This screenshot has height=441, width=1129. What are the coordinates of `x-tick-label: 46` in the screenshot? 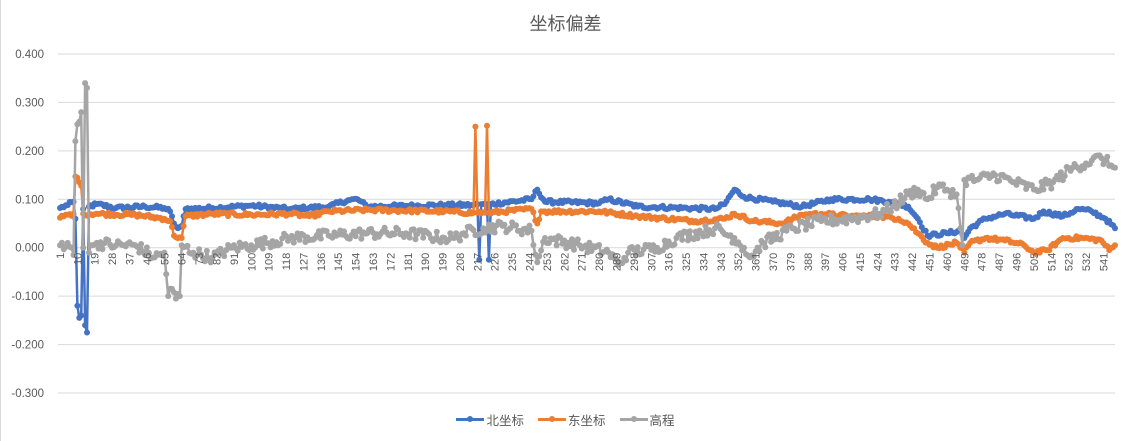 It's located at (148, 259).